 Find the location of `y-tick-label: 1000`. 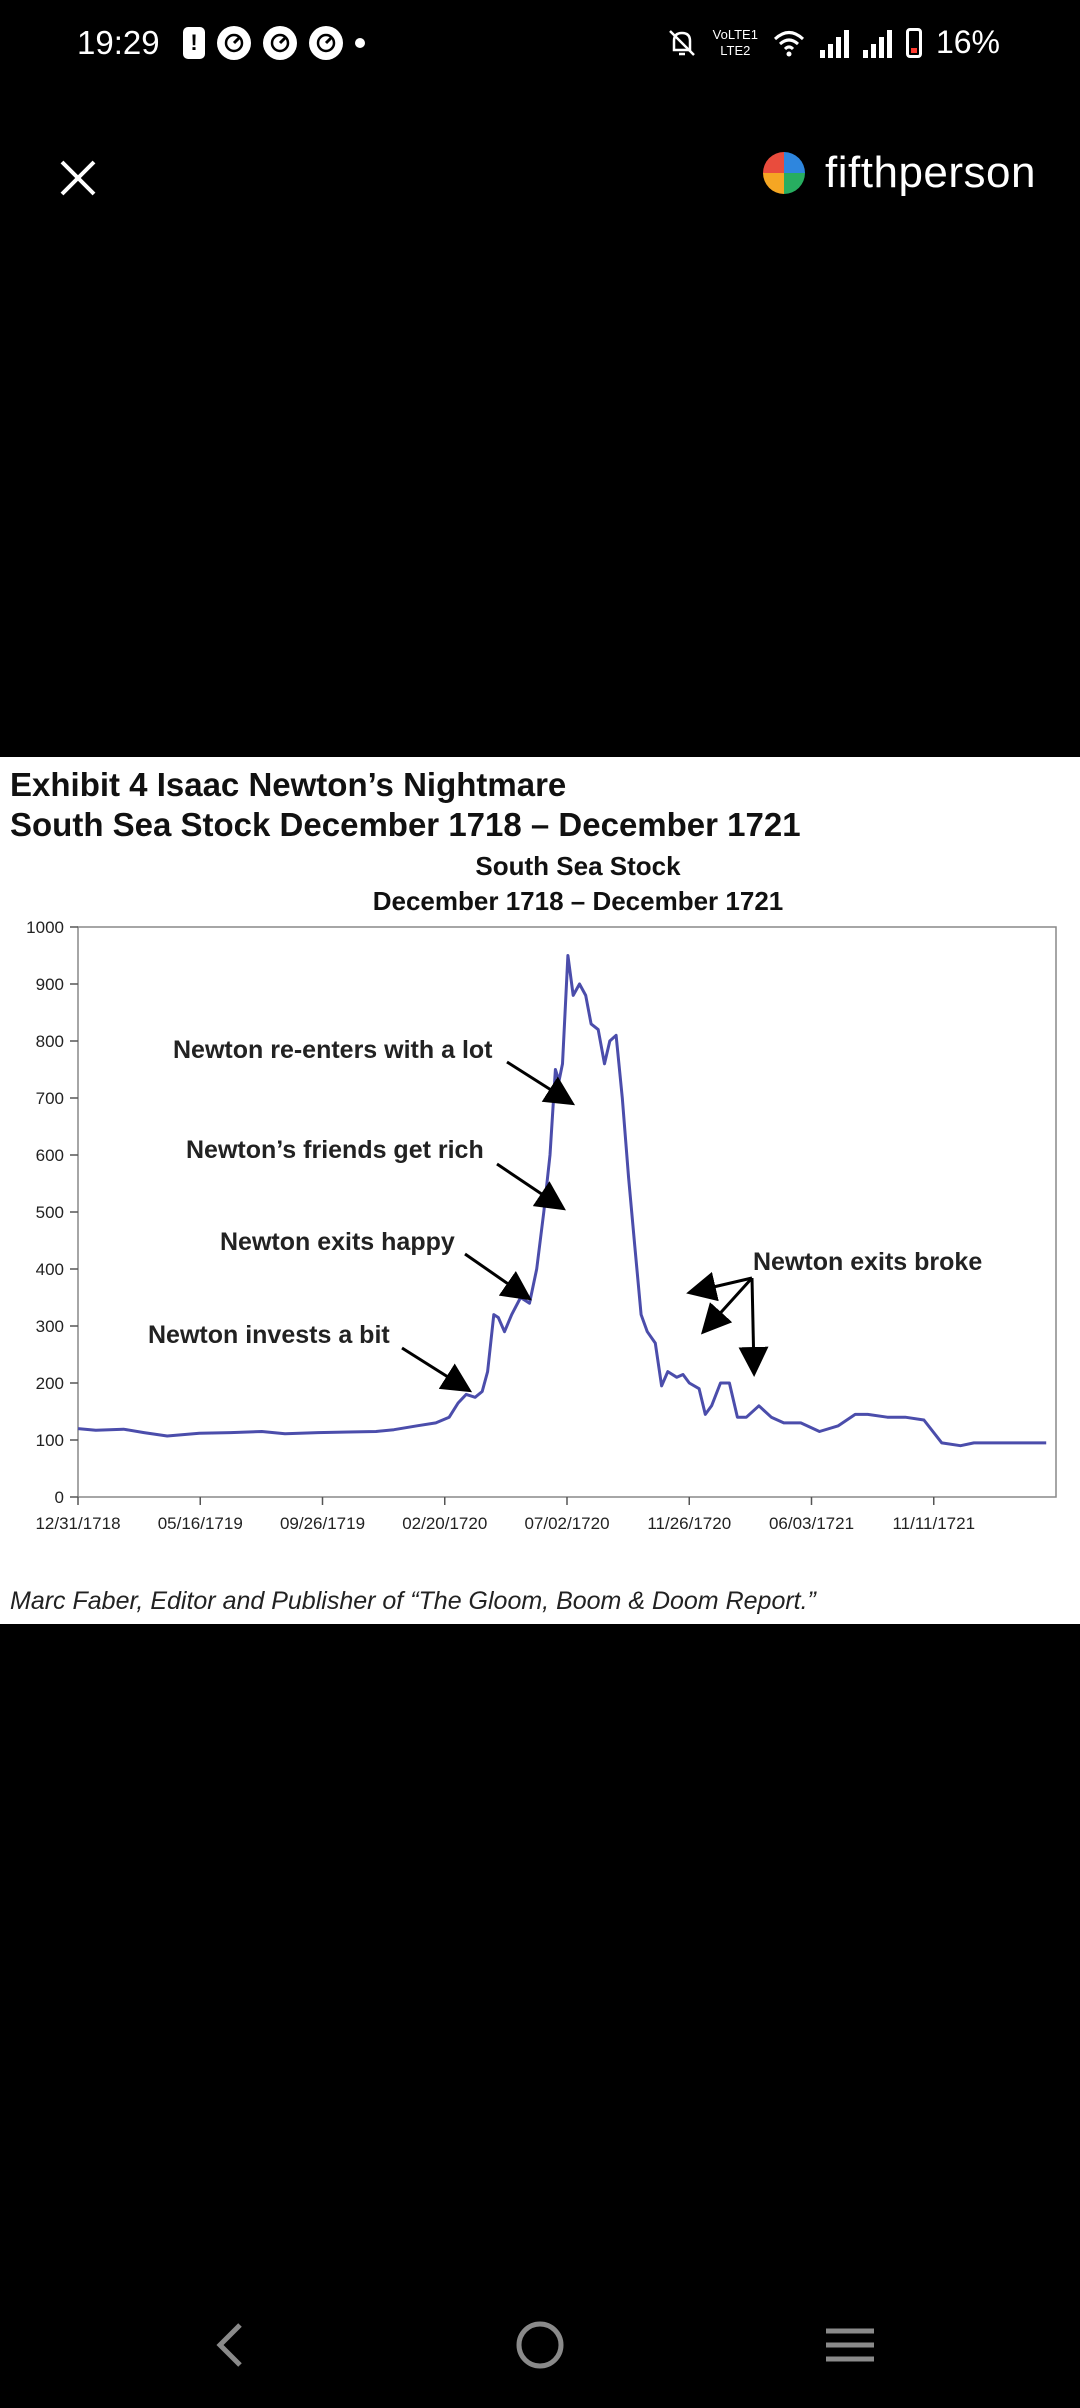

y-tick-label: 1000 is located at coordinates (45, 927).